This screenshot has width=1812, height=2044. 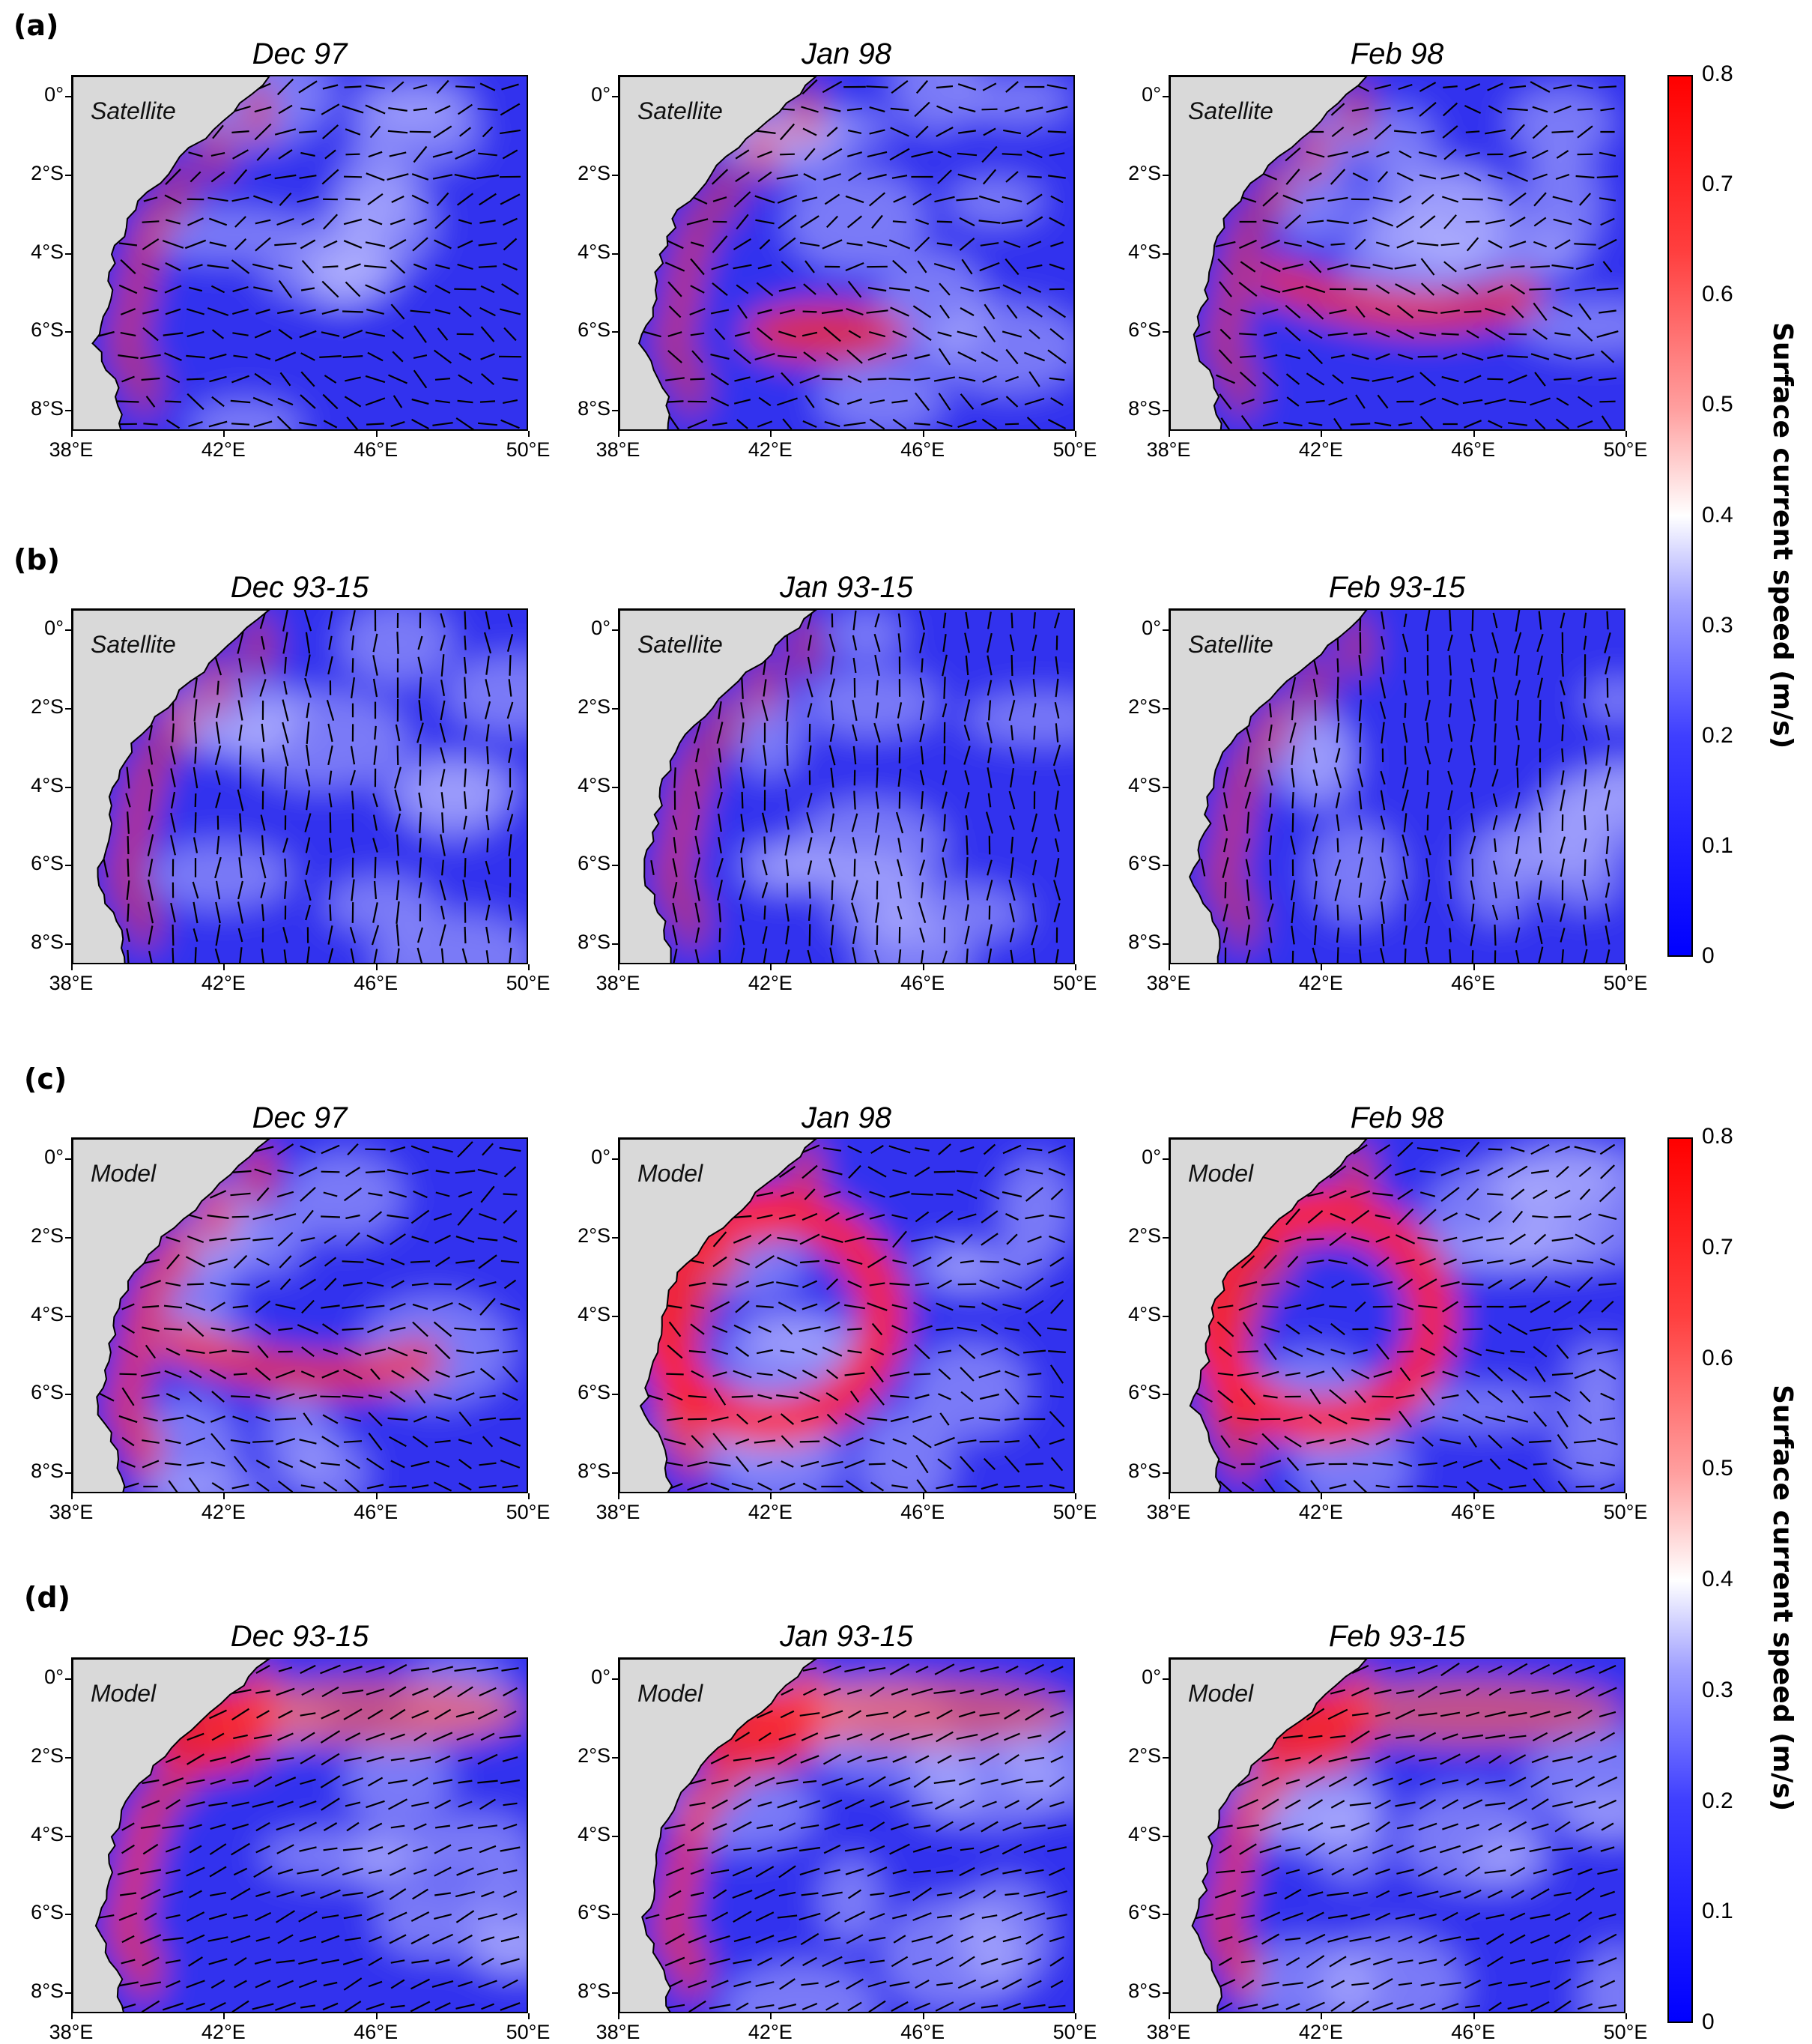 What do you see at coordinates (847, 588) in the screenshot?
I see `panel-title: Jan 93-15` at bounding box center [847, 588].